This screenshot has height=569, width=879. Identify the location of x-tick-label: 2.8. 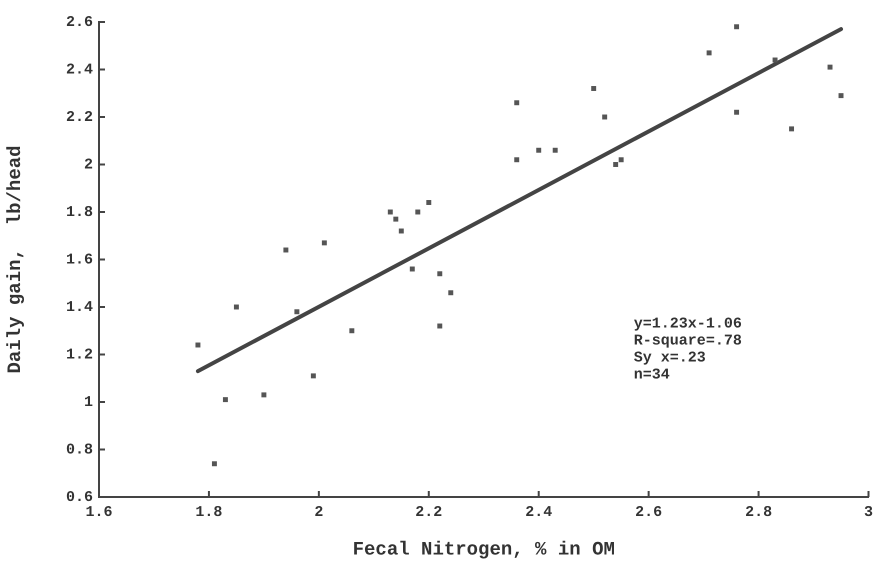
(758, 512).